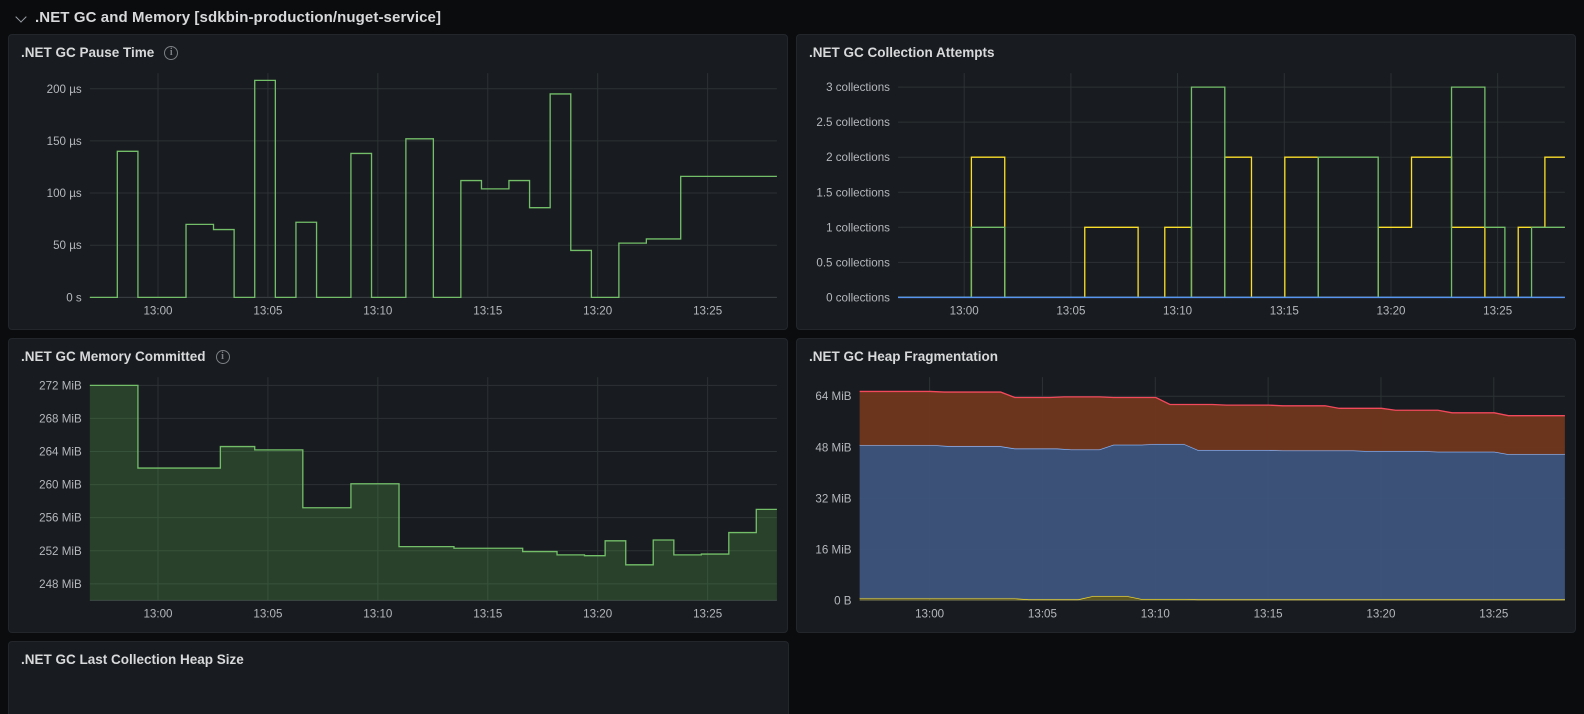  I want to click on y-axis-tick-label: 50 µs, so click(67, 245).